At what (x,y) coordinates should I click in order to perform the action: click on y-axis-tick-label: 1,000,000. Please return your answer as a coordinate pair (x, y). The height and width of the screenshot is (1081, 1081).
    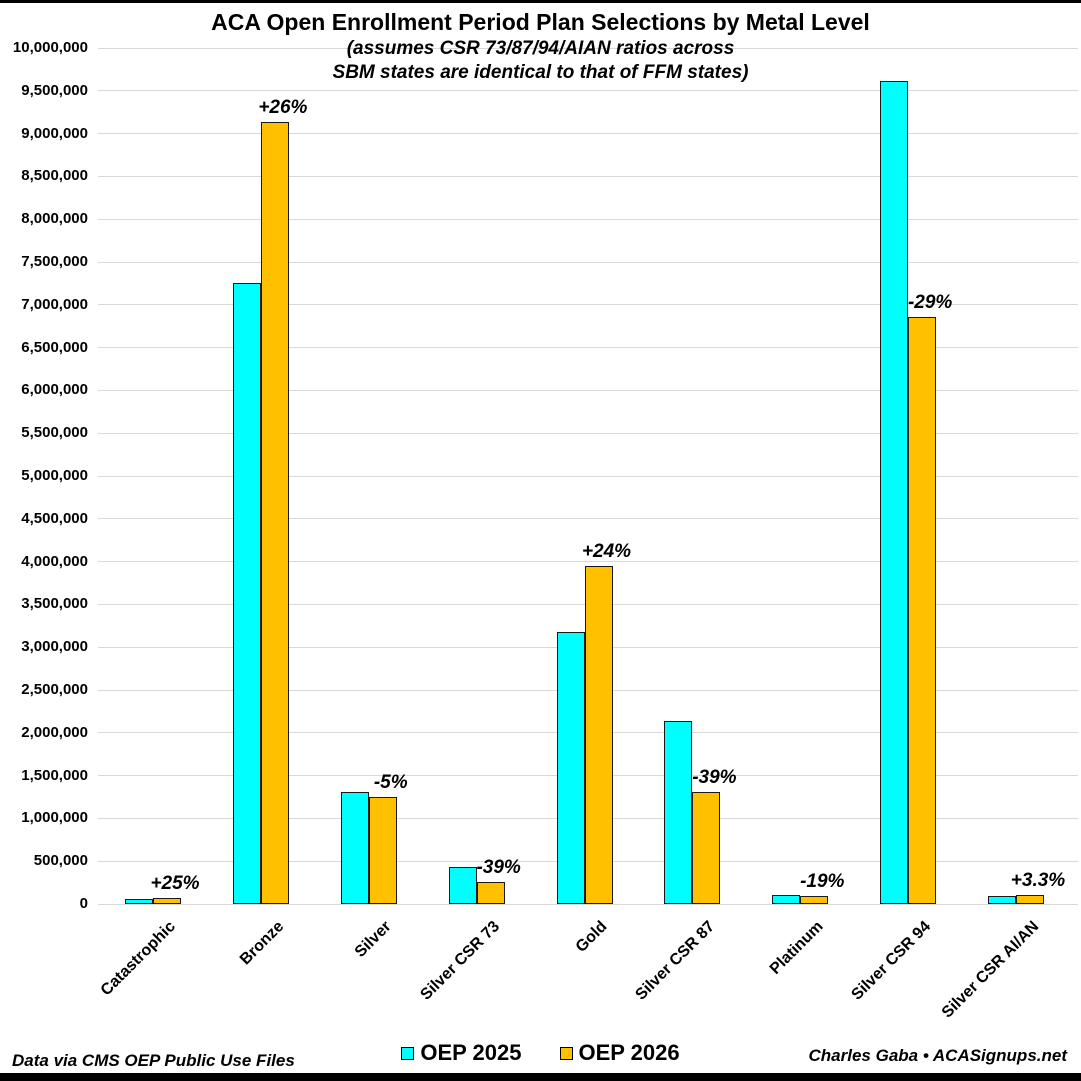
    Looking at the image, I should click on (54, 818).